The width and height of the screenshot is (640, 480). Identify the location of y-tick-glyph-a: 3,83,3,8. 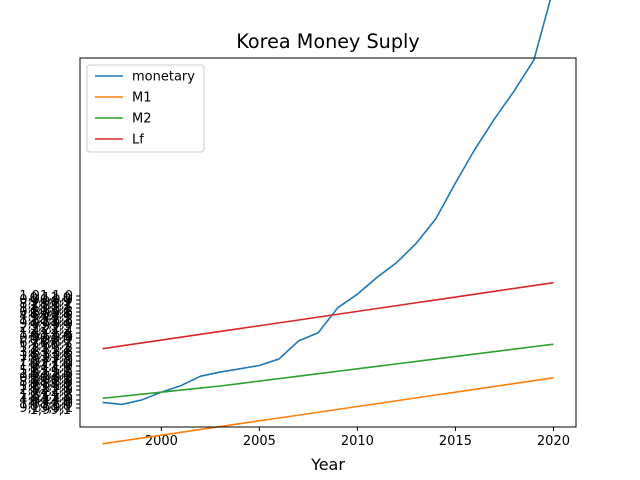
(46, 352).